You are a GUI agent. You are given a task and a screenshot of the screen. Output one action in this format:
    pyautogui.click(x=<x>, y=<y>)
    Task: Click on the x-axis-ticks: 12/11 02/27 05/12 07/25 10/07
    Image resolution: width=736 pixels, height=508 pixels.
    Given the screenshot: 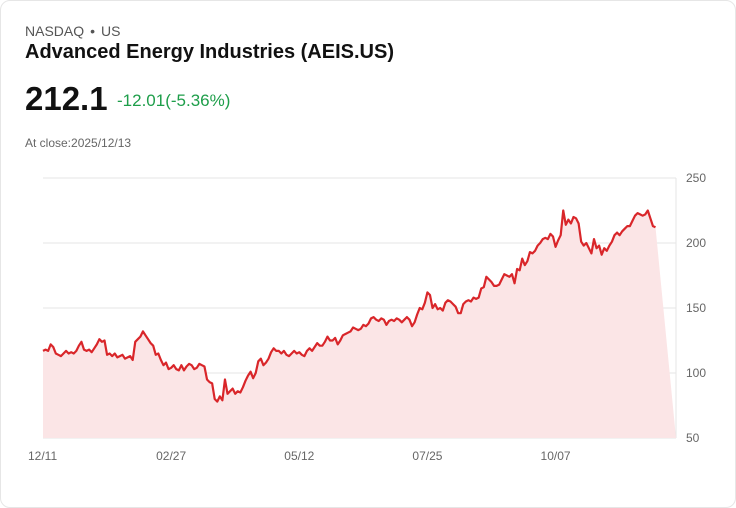 What is the action you would take?
    pyautogui.click(x=299, y=456)
    